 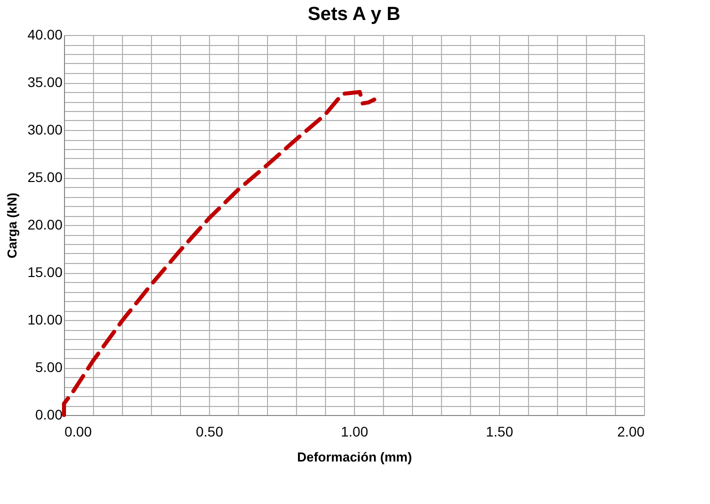 What do you see at coordinates (45, 130) in the screenshot?
I see `y-tick-label: 30.00` at bounding box center [45, 130].